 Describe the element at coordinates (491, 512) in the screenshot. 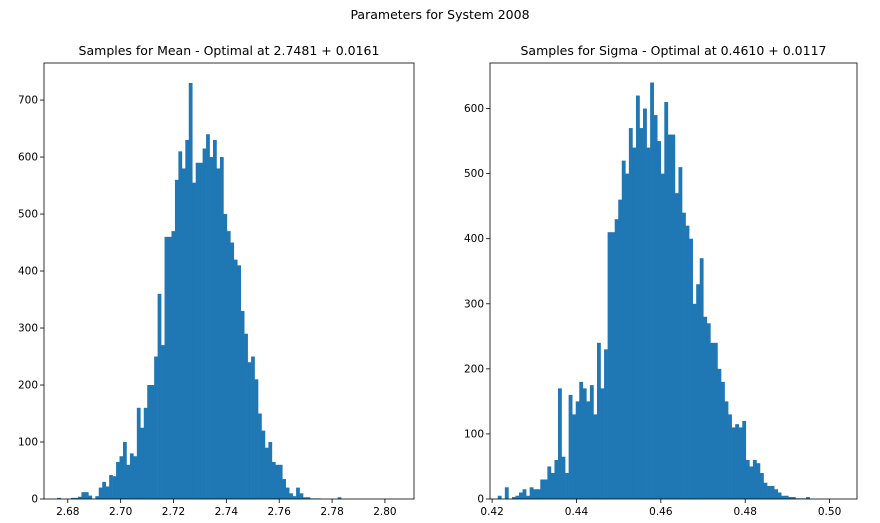

I see `x-tick-label: 0.42` at that location.